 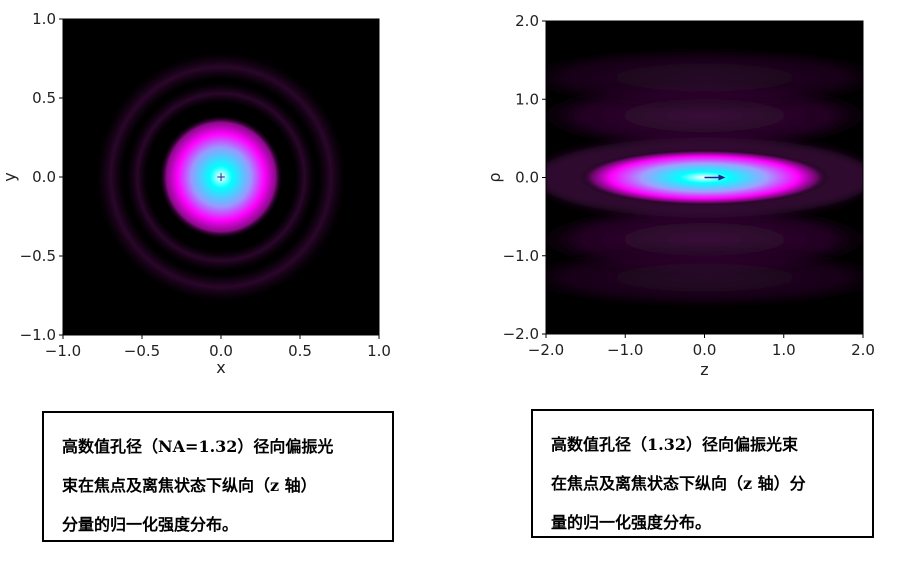 What do you see at coordinates (142, 351) in the screenshot?
I see `x-tick-label: −0.5` at bounding box center [142, 351].